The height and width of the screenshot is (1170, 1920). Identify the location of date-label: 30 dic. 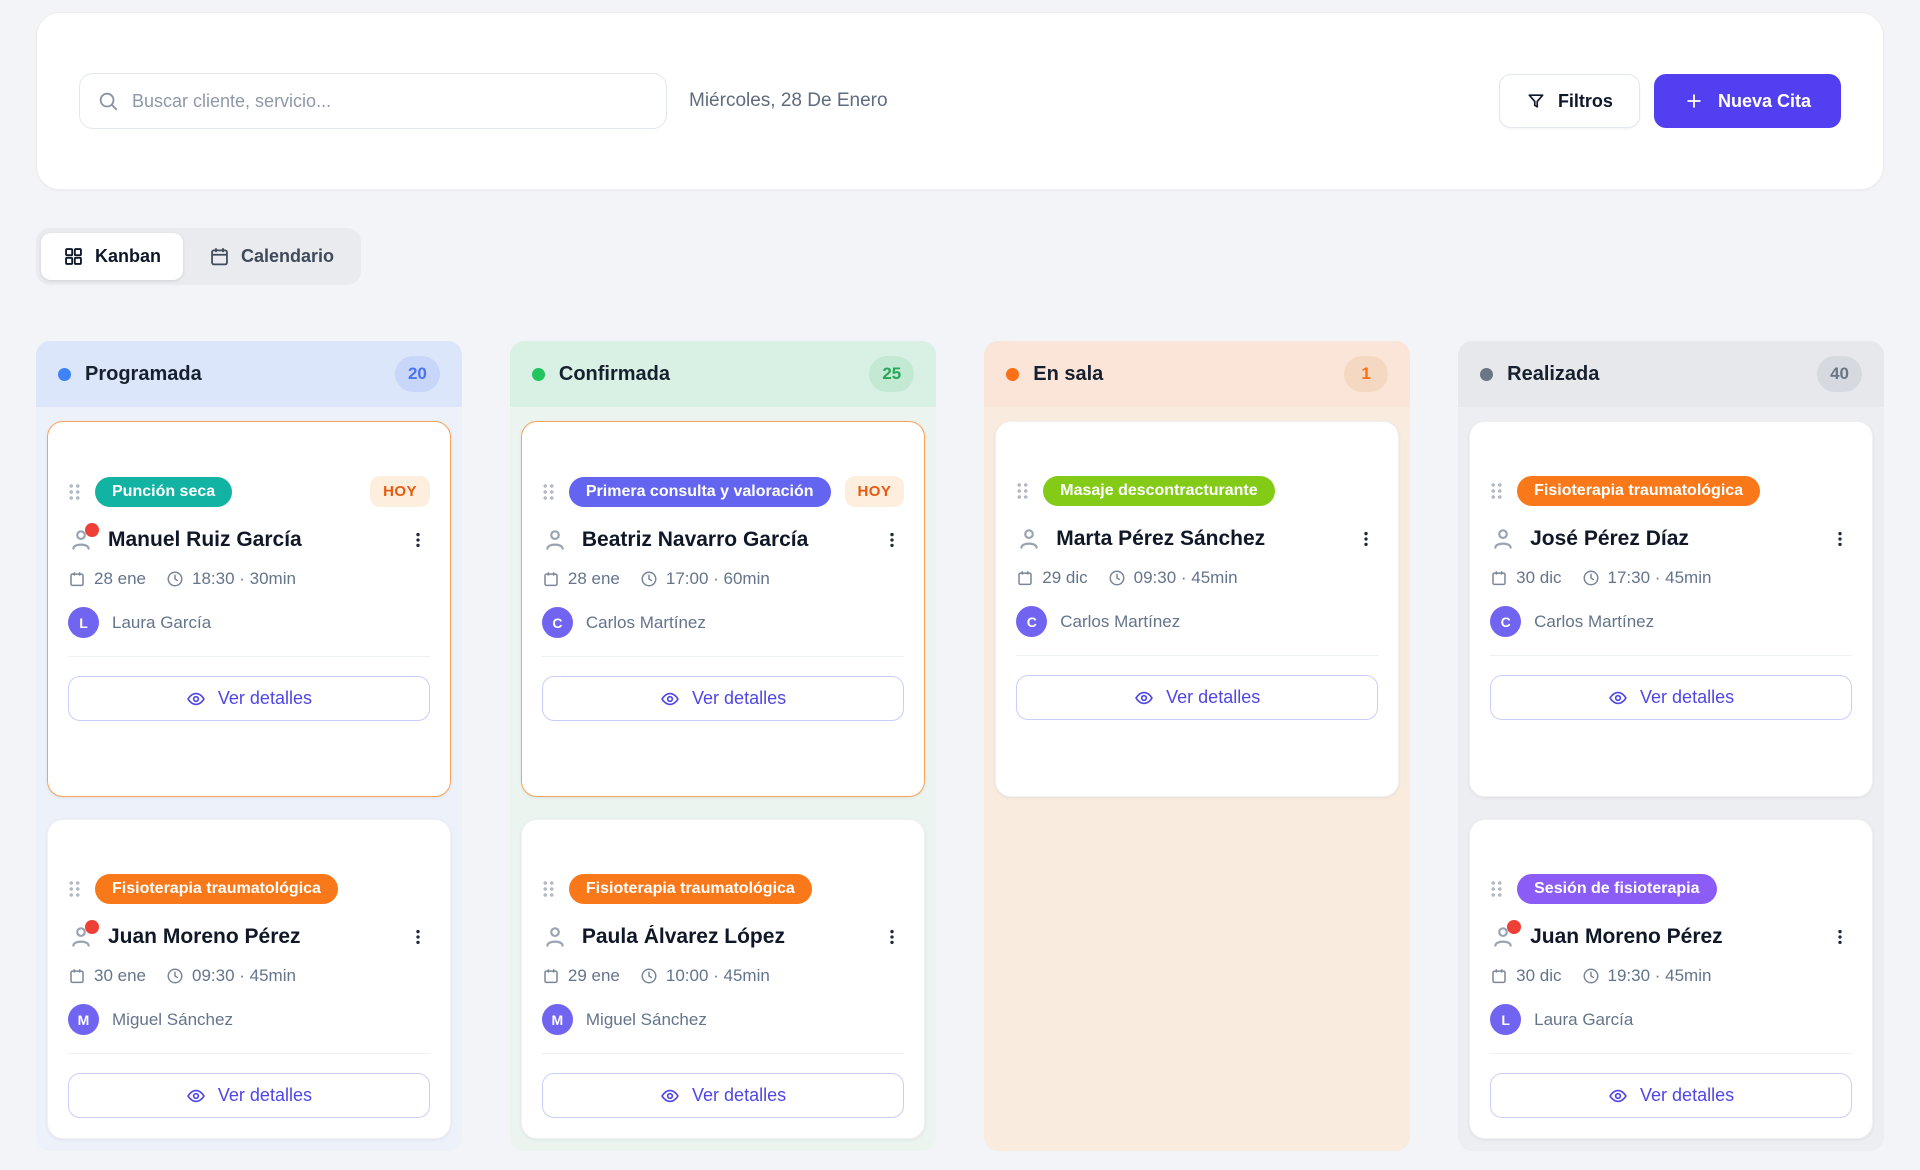
(1539, 577).